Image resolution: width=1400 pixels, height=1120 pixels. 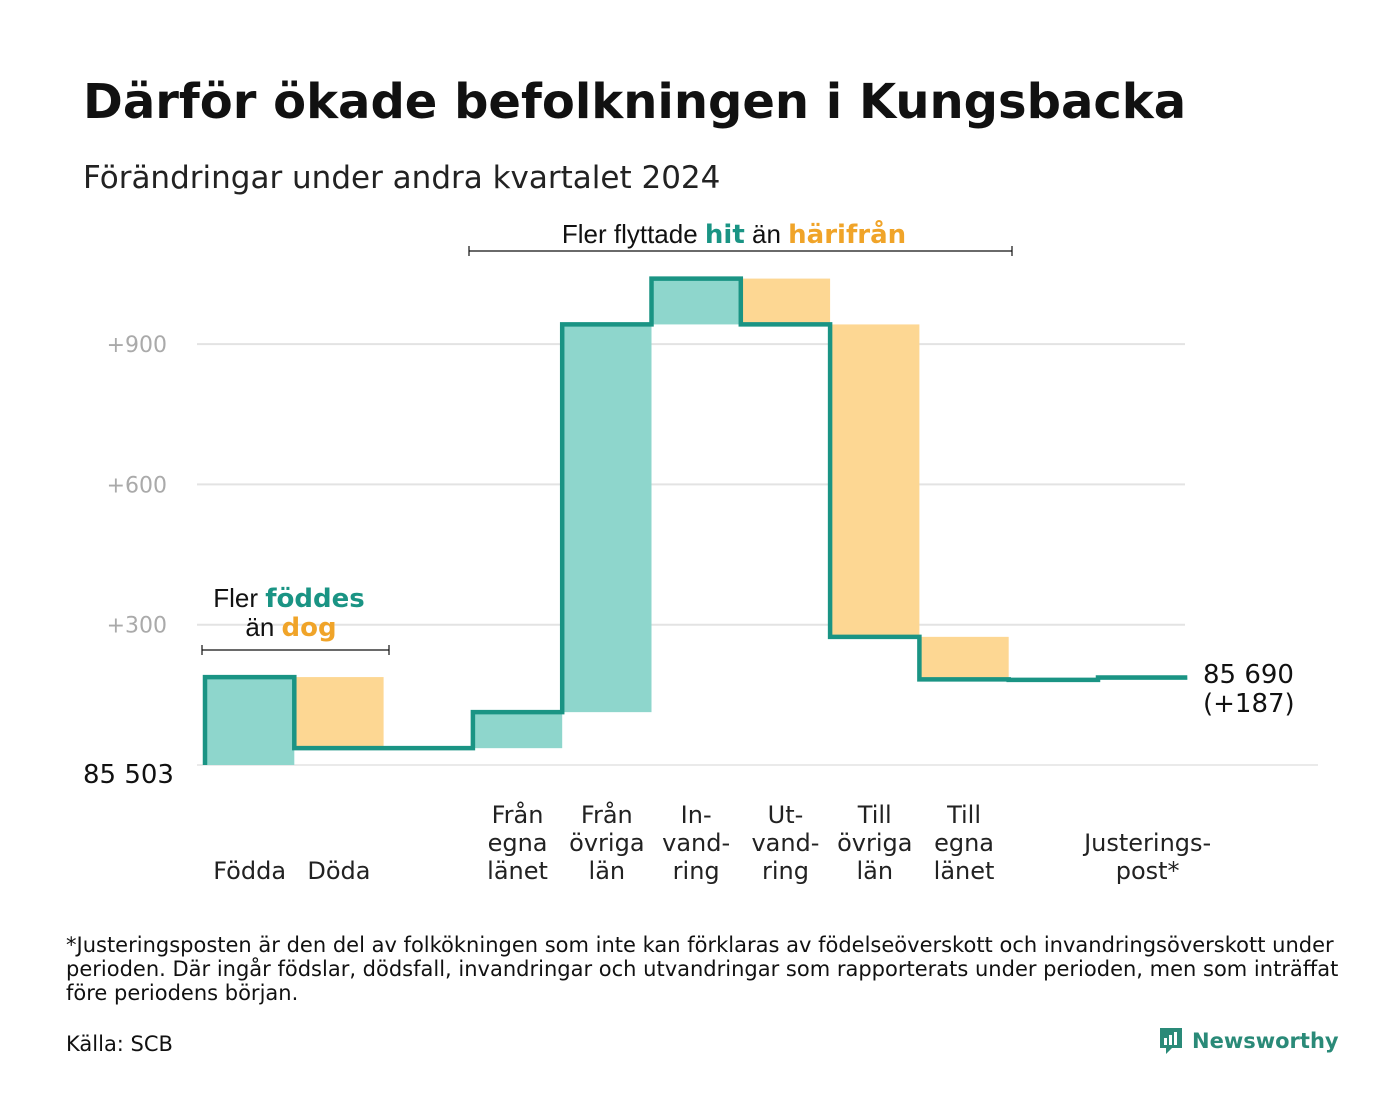 I want to click on category-label-5: In-vand-ring, so click(x=696, y=843).